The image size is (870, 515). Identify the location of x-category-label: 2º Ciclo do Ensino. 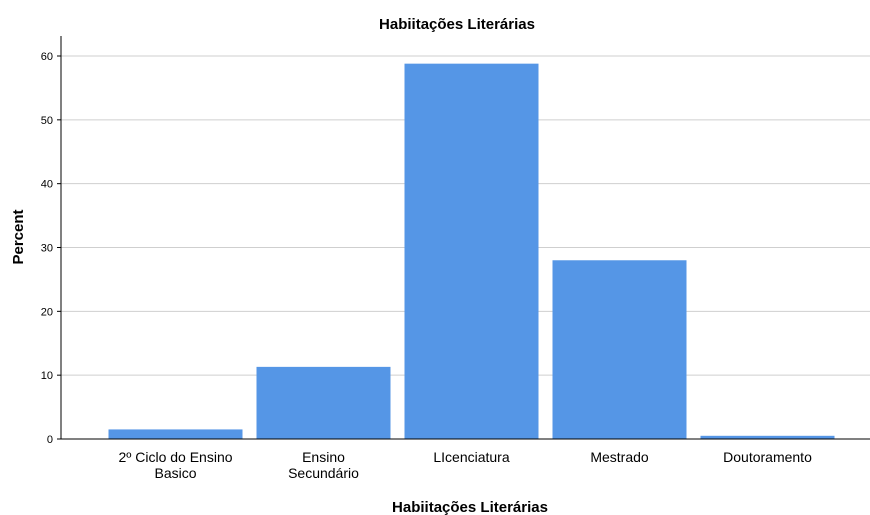
(175, 457).